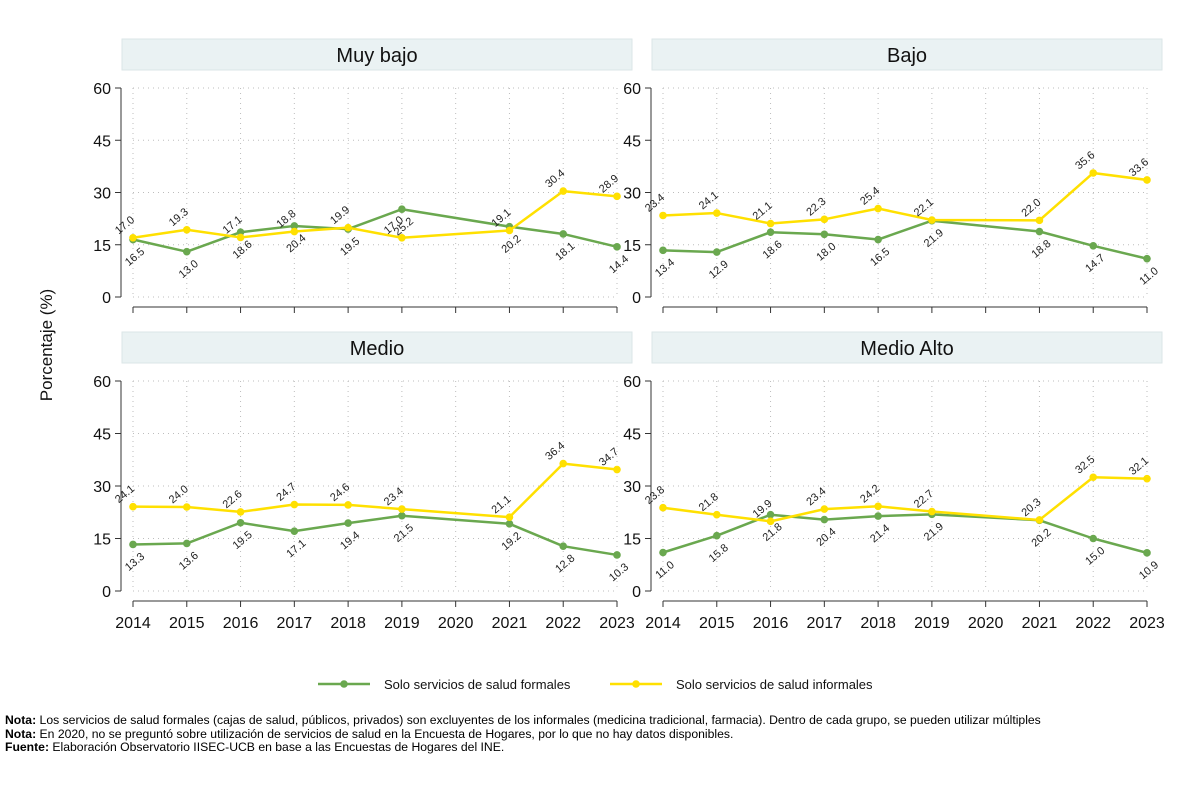 This screenshot has height=801, width=1200. What do you see at coordinates (1085, 464) in the screenshot?
I see `data-label-informales: 32.5` at bounding box center [1085, 464].